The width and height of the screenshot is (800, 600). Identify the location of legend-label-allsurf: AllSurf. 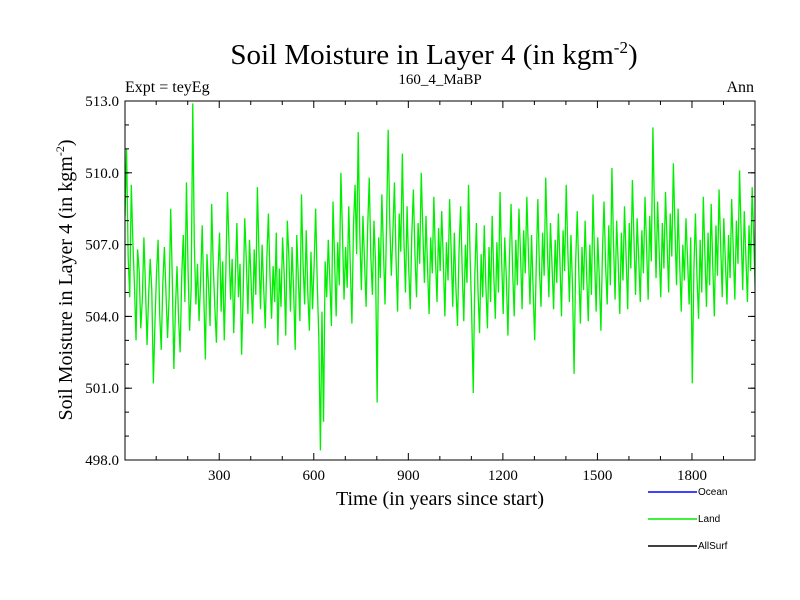
(713, 546).